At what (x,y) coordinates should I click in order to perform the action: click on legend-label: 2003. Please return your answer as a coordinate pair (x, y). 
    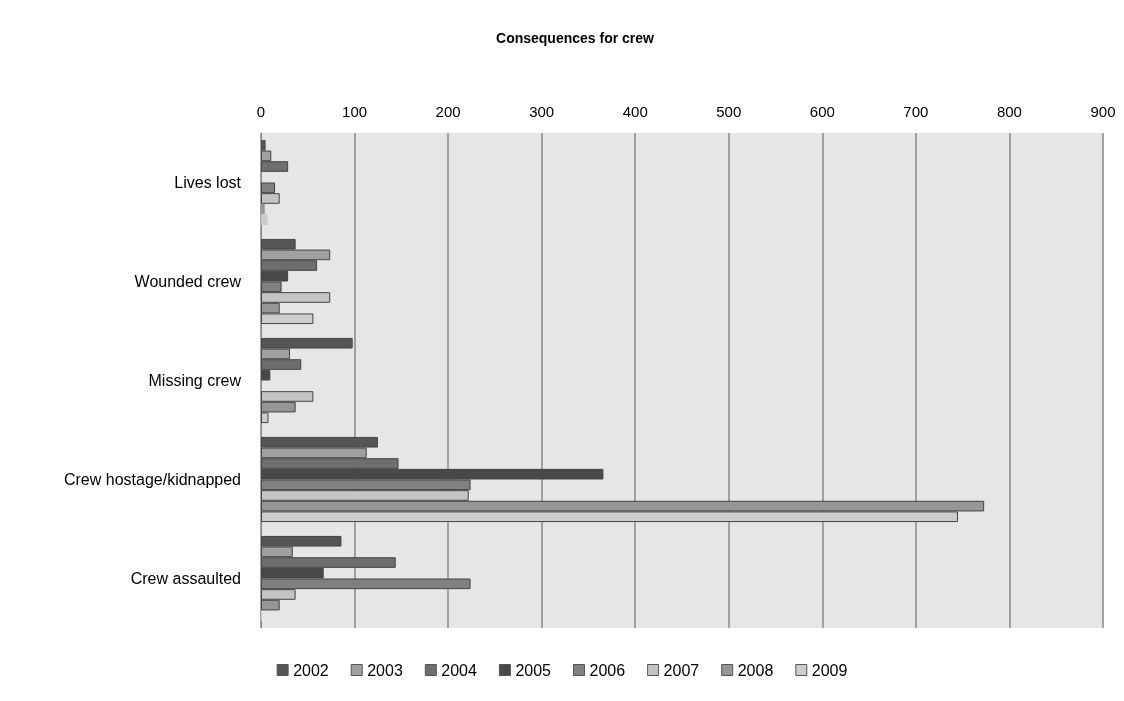
    Looking at the image, I should click on (385, 670).